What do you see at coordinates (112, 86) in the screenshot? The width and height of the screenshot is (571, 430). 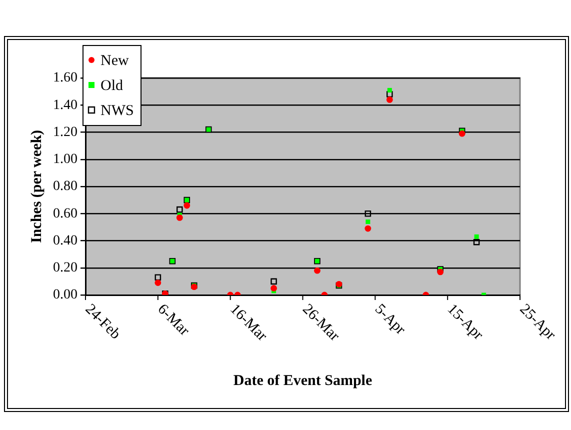 I see `legend-label: Old` at bounding box center [112, 86].